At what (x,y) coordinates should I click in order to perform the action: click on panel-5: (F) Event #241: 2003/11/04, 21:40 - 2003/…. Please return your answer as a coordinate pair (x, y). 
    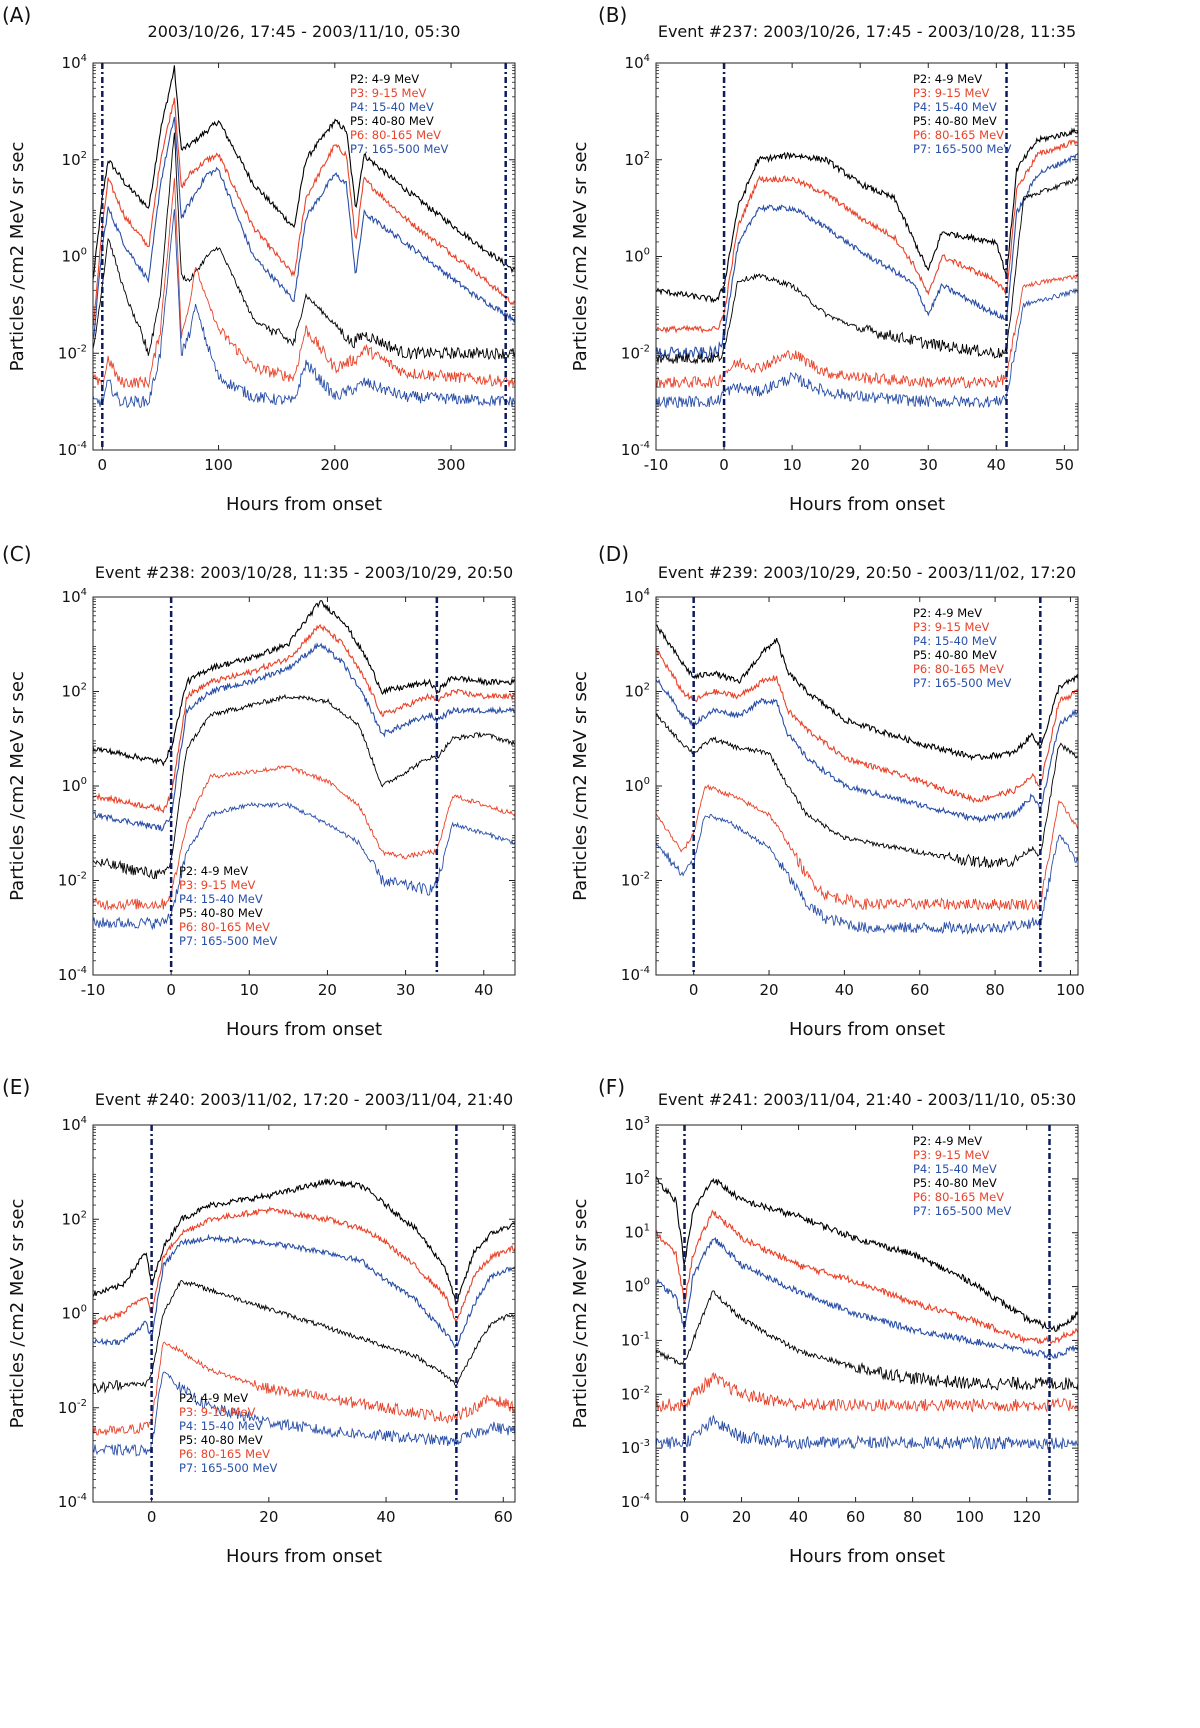
    Looking at the image, I should click on (824, 1321).